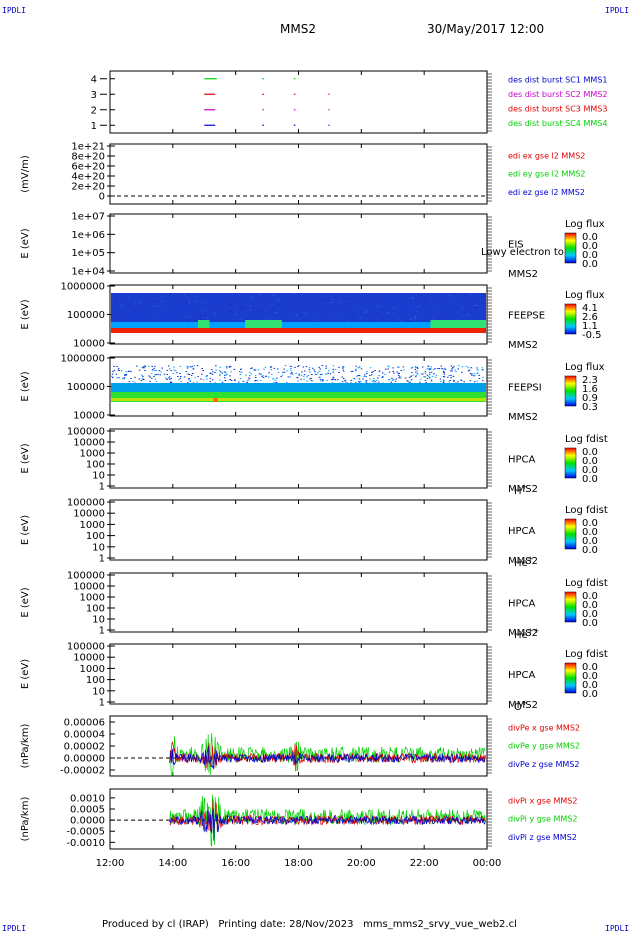 Image resolution: width=630 pixels, height=934 pixels. I want to click on legend-entry: edi ex gse l2 MMS2, so click(546, 156).